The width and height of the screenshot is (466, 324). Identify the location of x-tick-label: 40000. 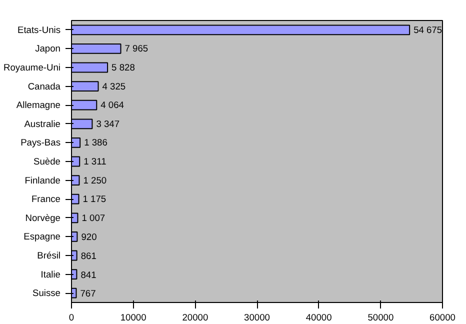
(319, 317).